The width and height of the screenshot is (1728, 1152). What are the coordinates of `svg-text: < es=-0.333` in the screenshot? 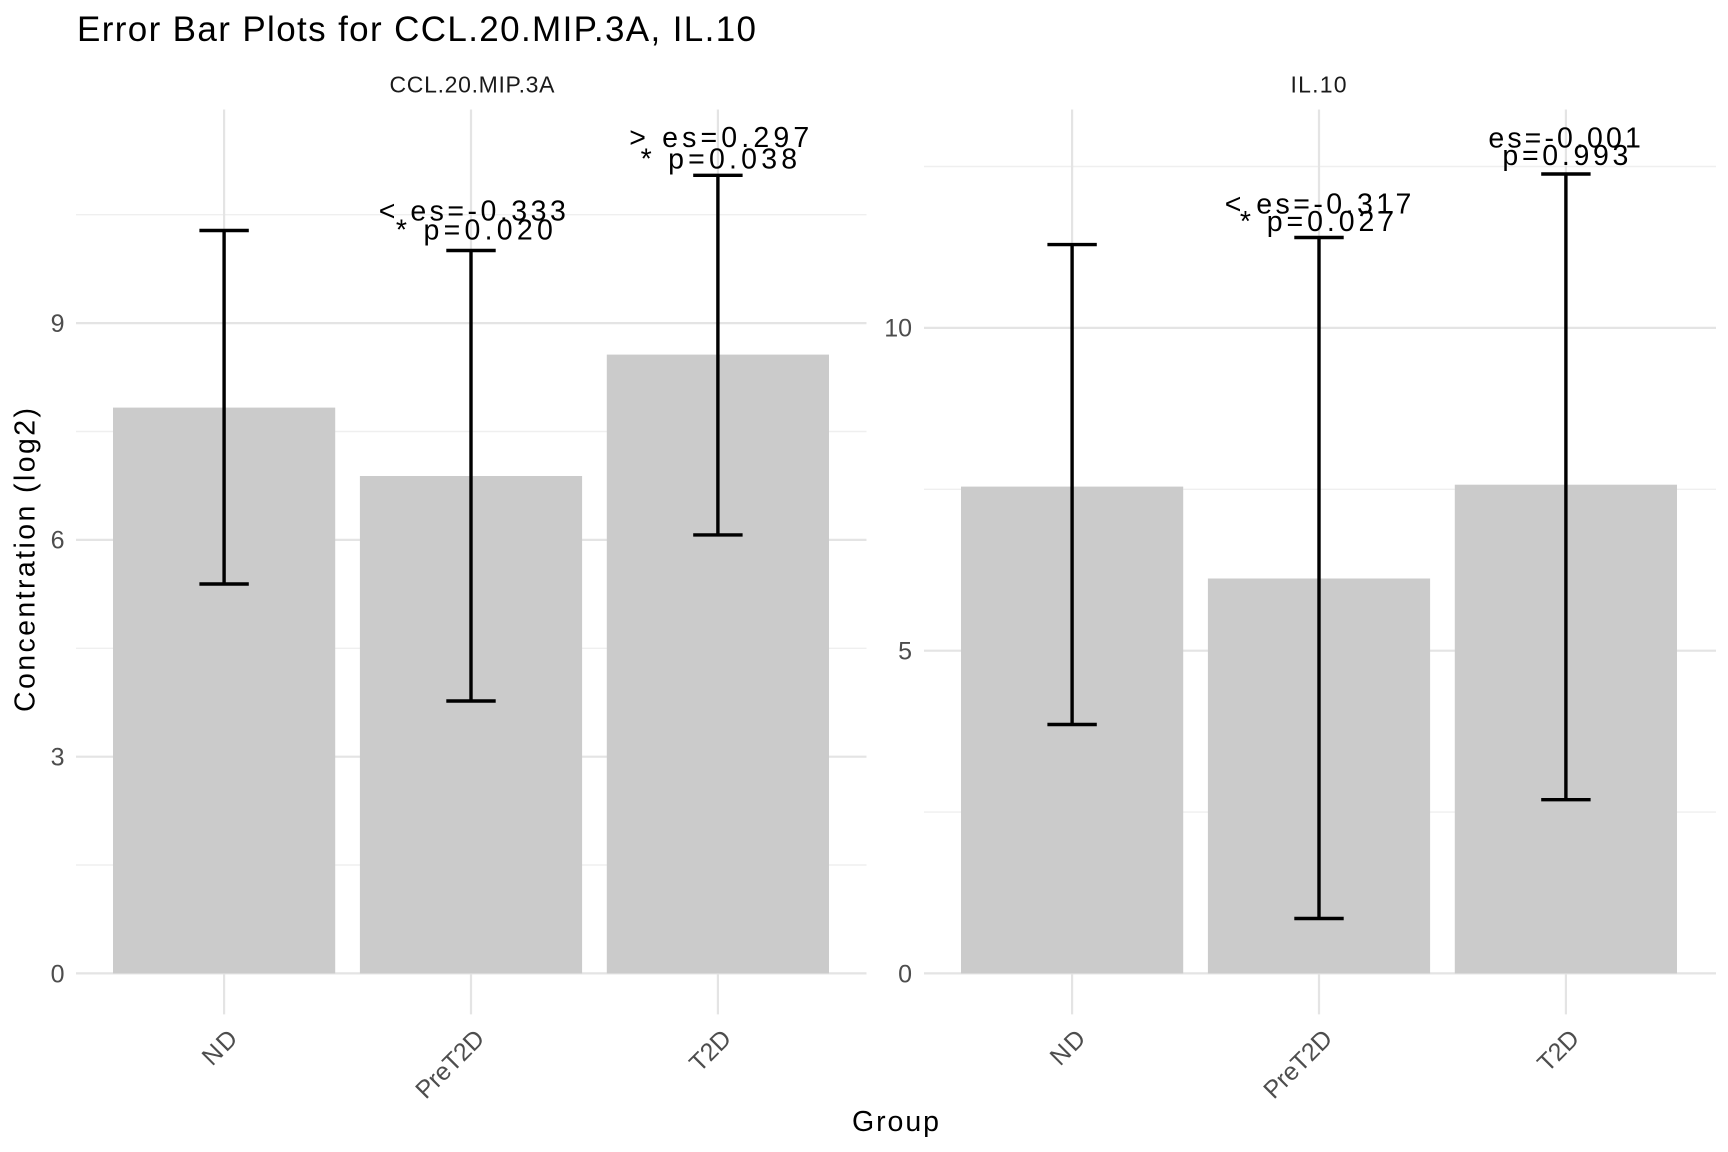 It's located at (472, 211).